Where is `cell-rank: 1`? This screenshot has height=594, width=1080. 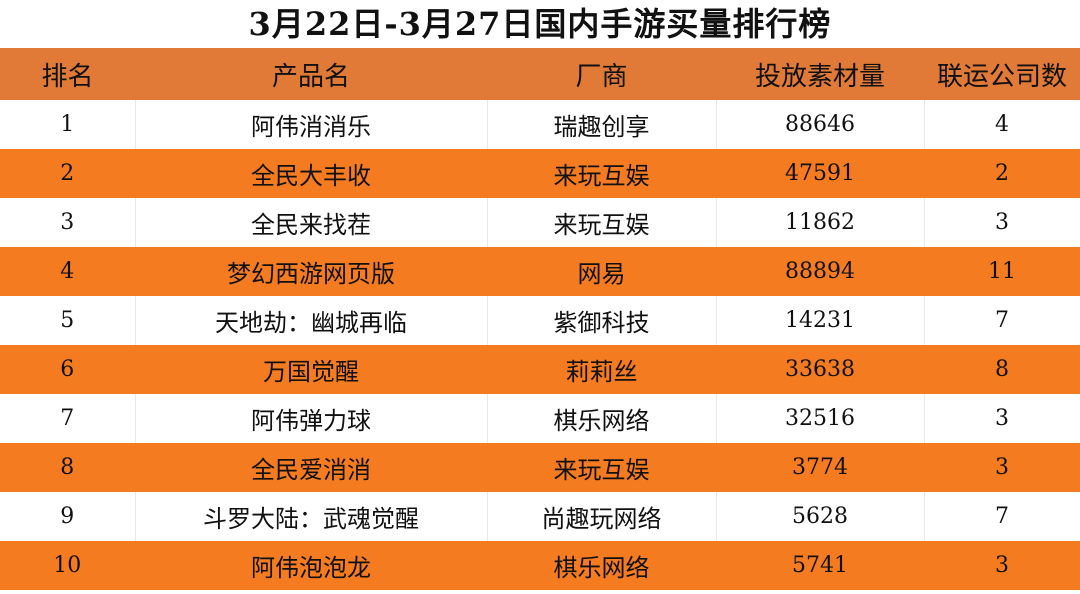 cell-rank: 1 is located at coordinates (68, 124).